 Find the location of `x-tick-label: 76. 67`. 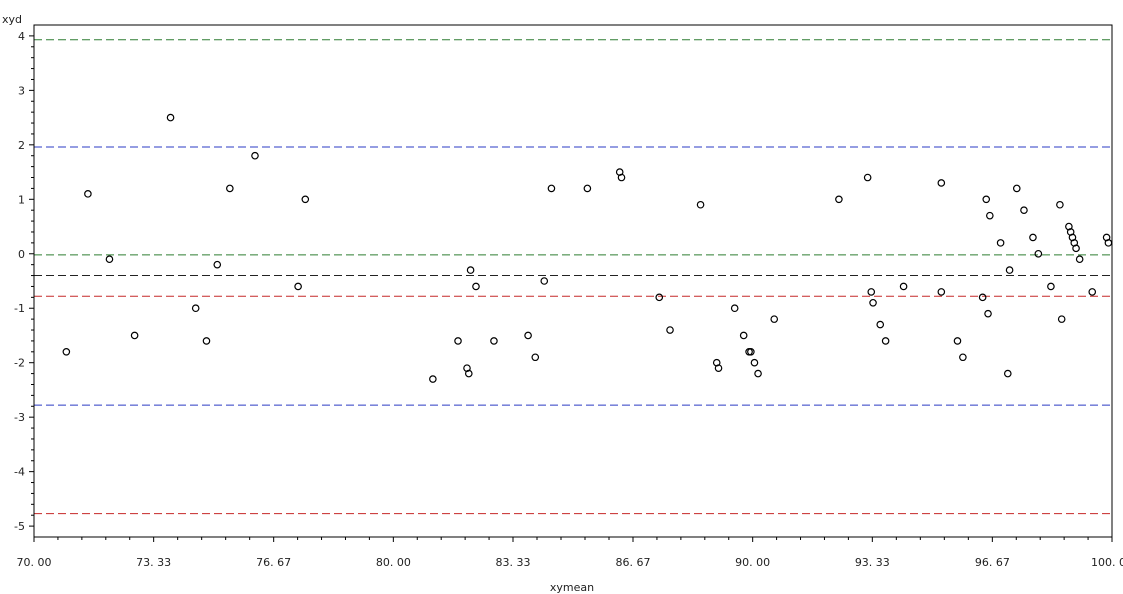

x-tick-label: 76. 67 is located at coordinates (273, 562).